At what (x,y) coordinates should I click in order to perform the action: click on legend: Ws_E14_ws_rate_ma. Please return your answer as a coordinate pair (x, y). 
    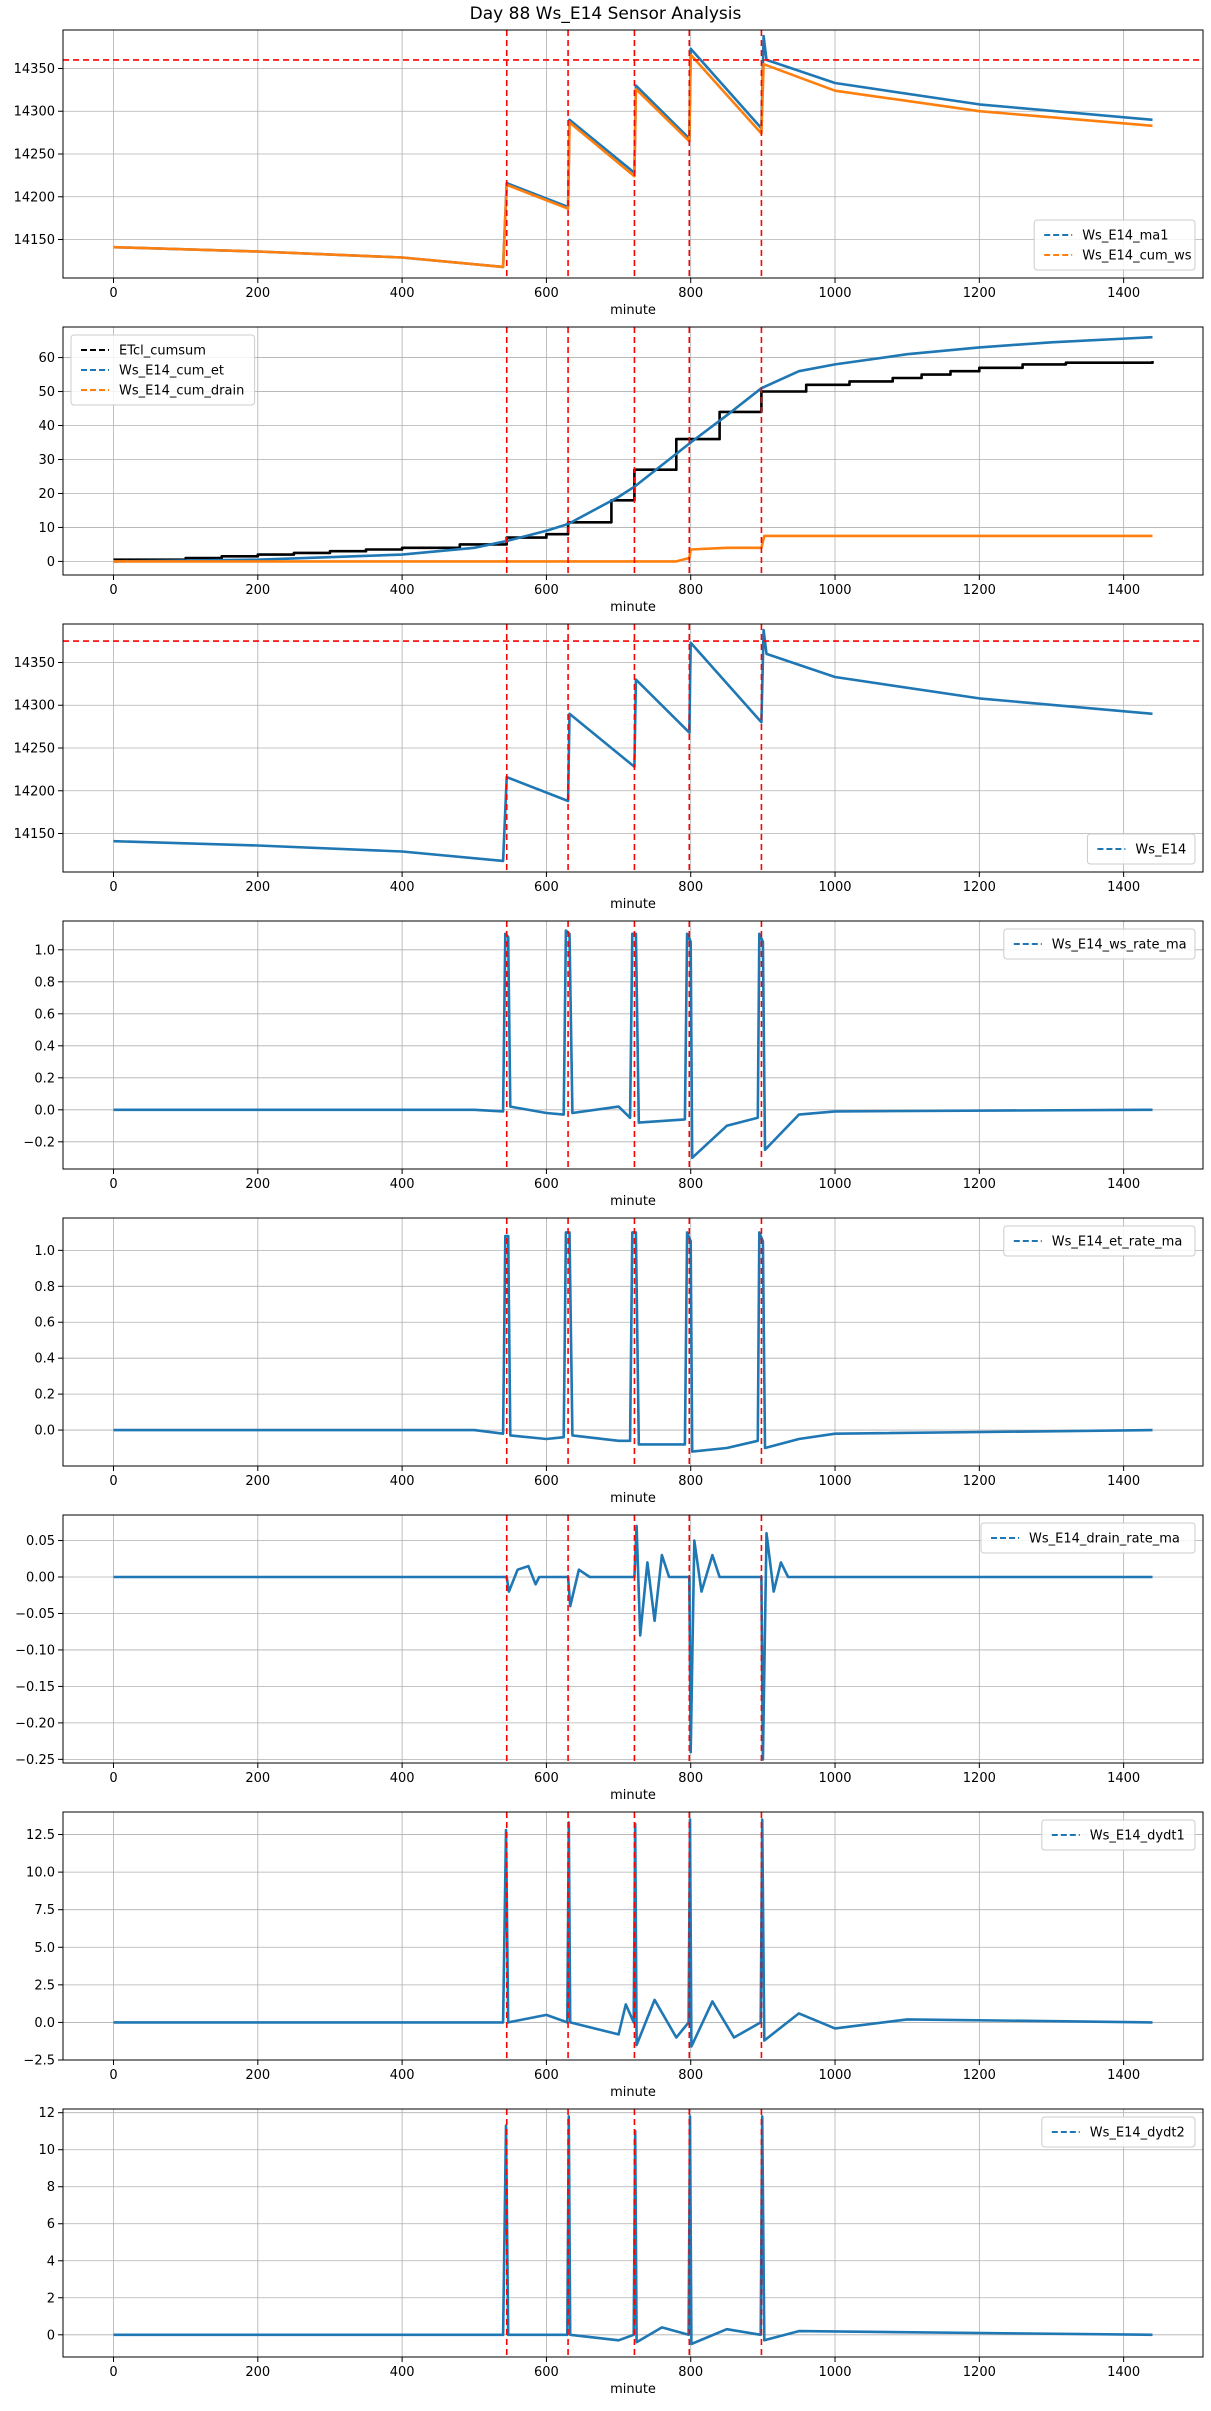
    Looking at the image, I should click on (1099, 944).